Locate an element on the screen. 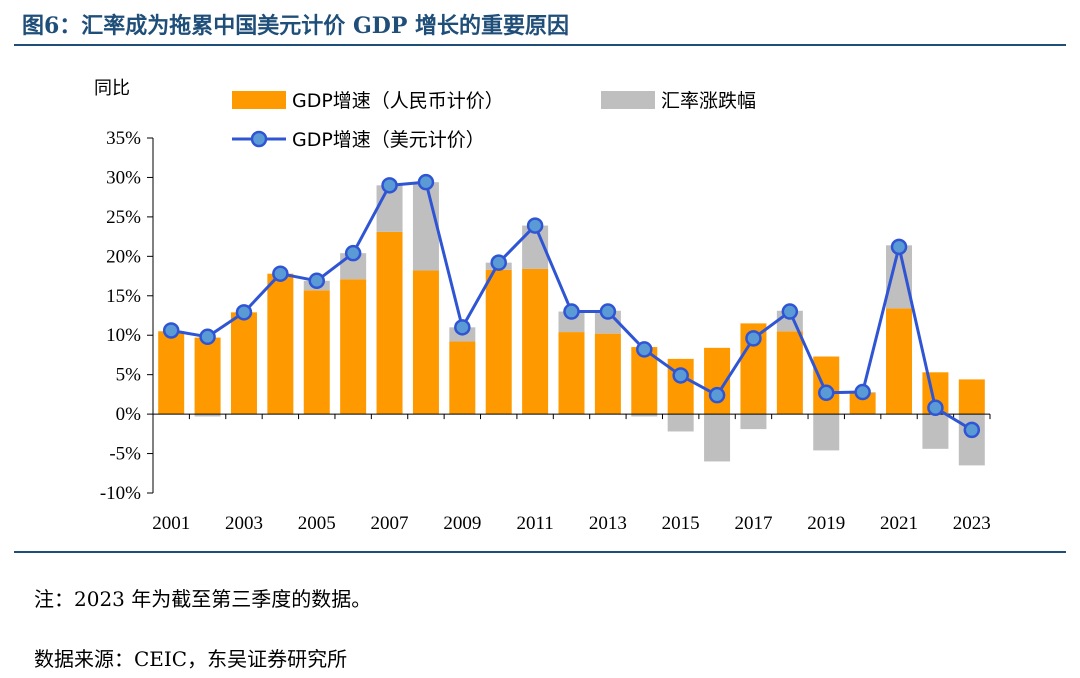 This screenshot has width=1080, height=678. legend-label-gdp-usd: GDP增速（美元计价） is located at coordinates (388, 140).